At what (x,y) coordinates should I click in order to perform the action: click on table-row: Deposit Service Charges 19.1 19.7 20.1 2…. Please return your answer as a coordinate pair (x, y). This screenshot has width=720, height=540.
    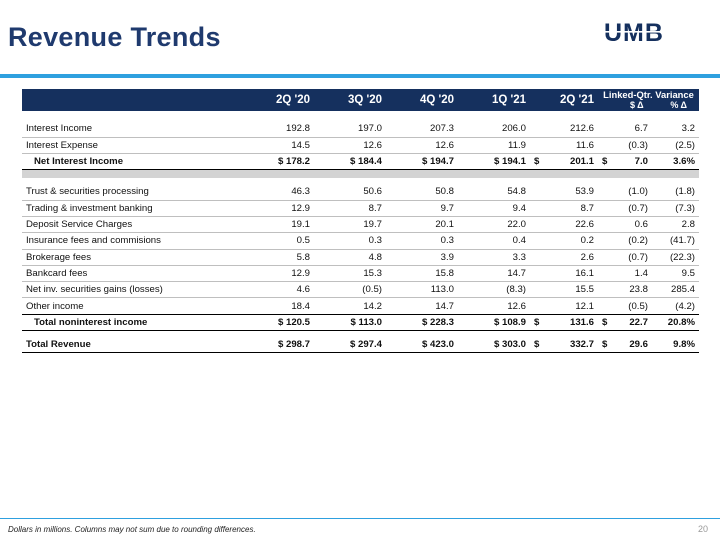
    Looking at the image, I should click on (360, 225).